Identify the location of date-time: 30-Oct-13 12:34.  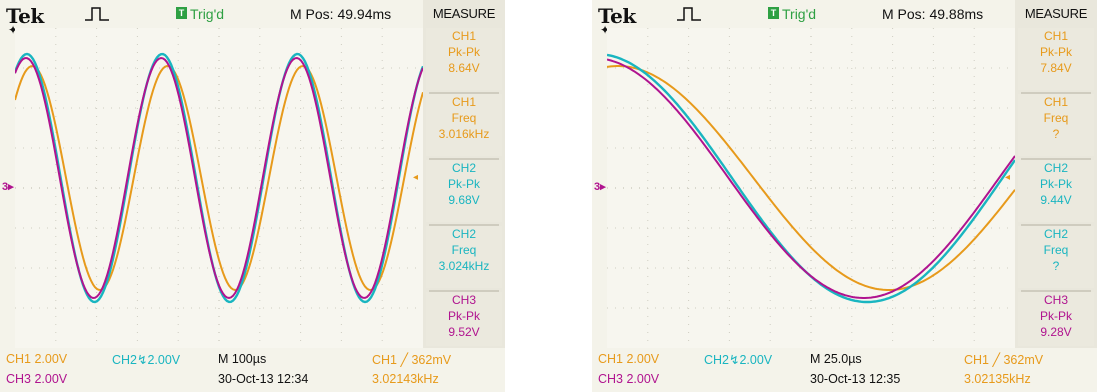
(263, 379).